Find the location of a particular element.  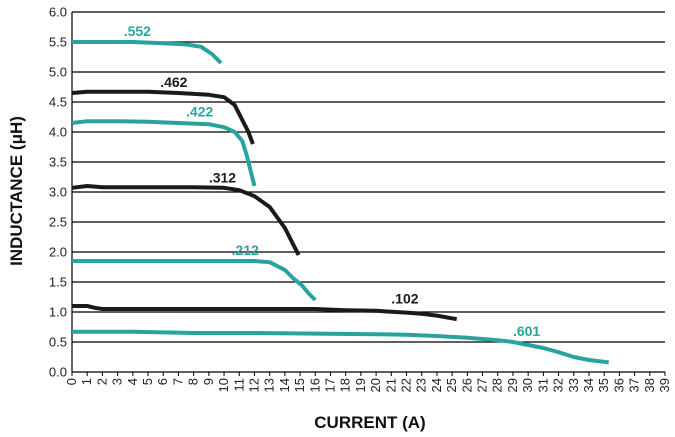

x-axis-title: CURRENT (A) is located at coordinates (369, 422).